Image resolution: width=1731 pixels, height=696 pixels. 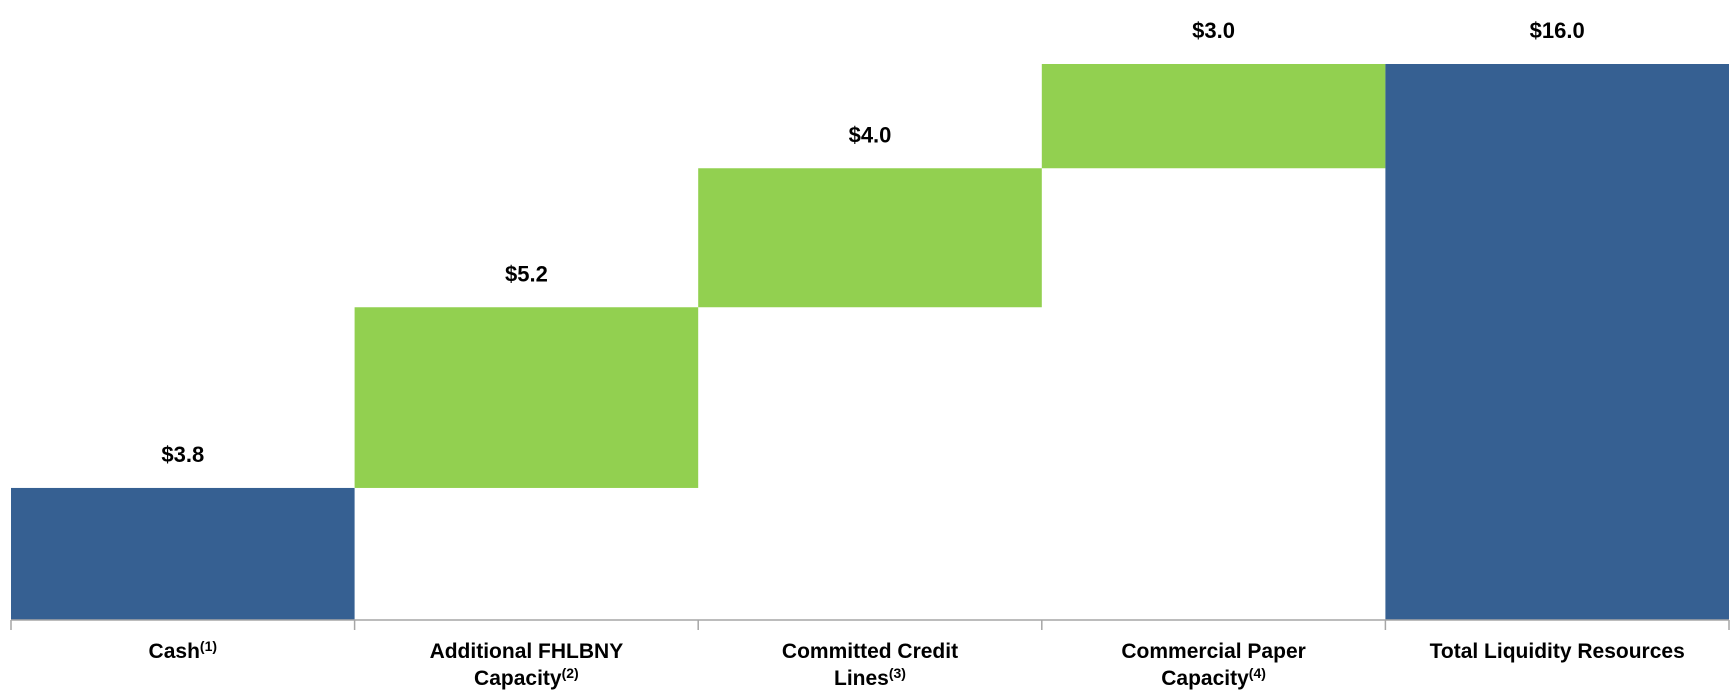 What do you see at coordinates (897, 673) in the screenshot?
I see `footnote-marker: (3)` at bounding box center [897, 673].